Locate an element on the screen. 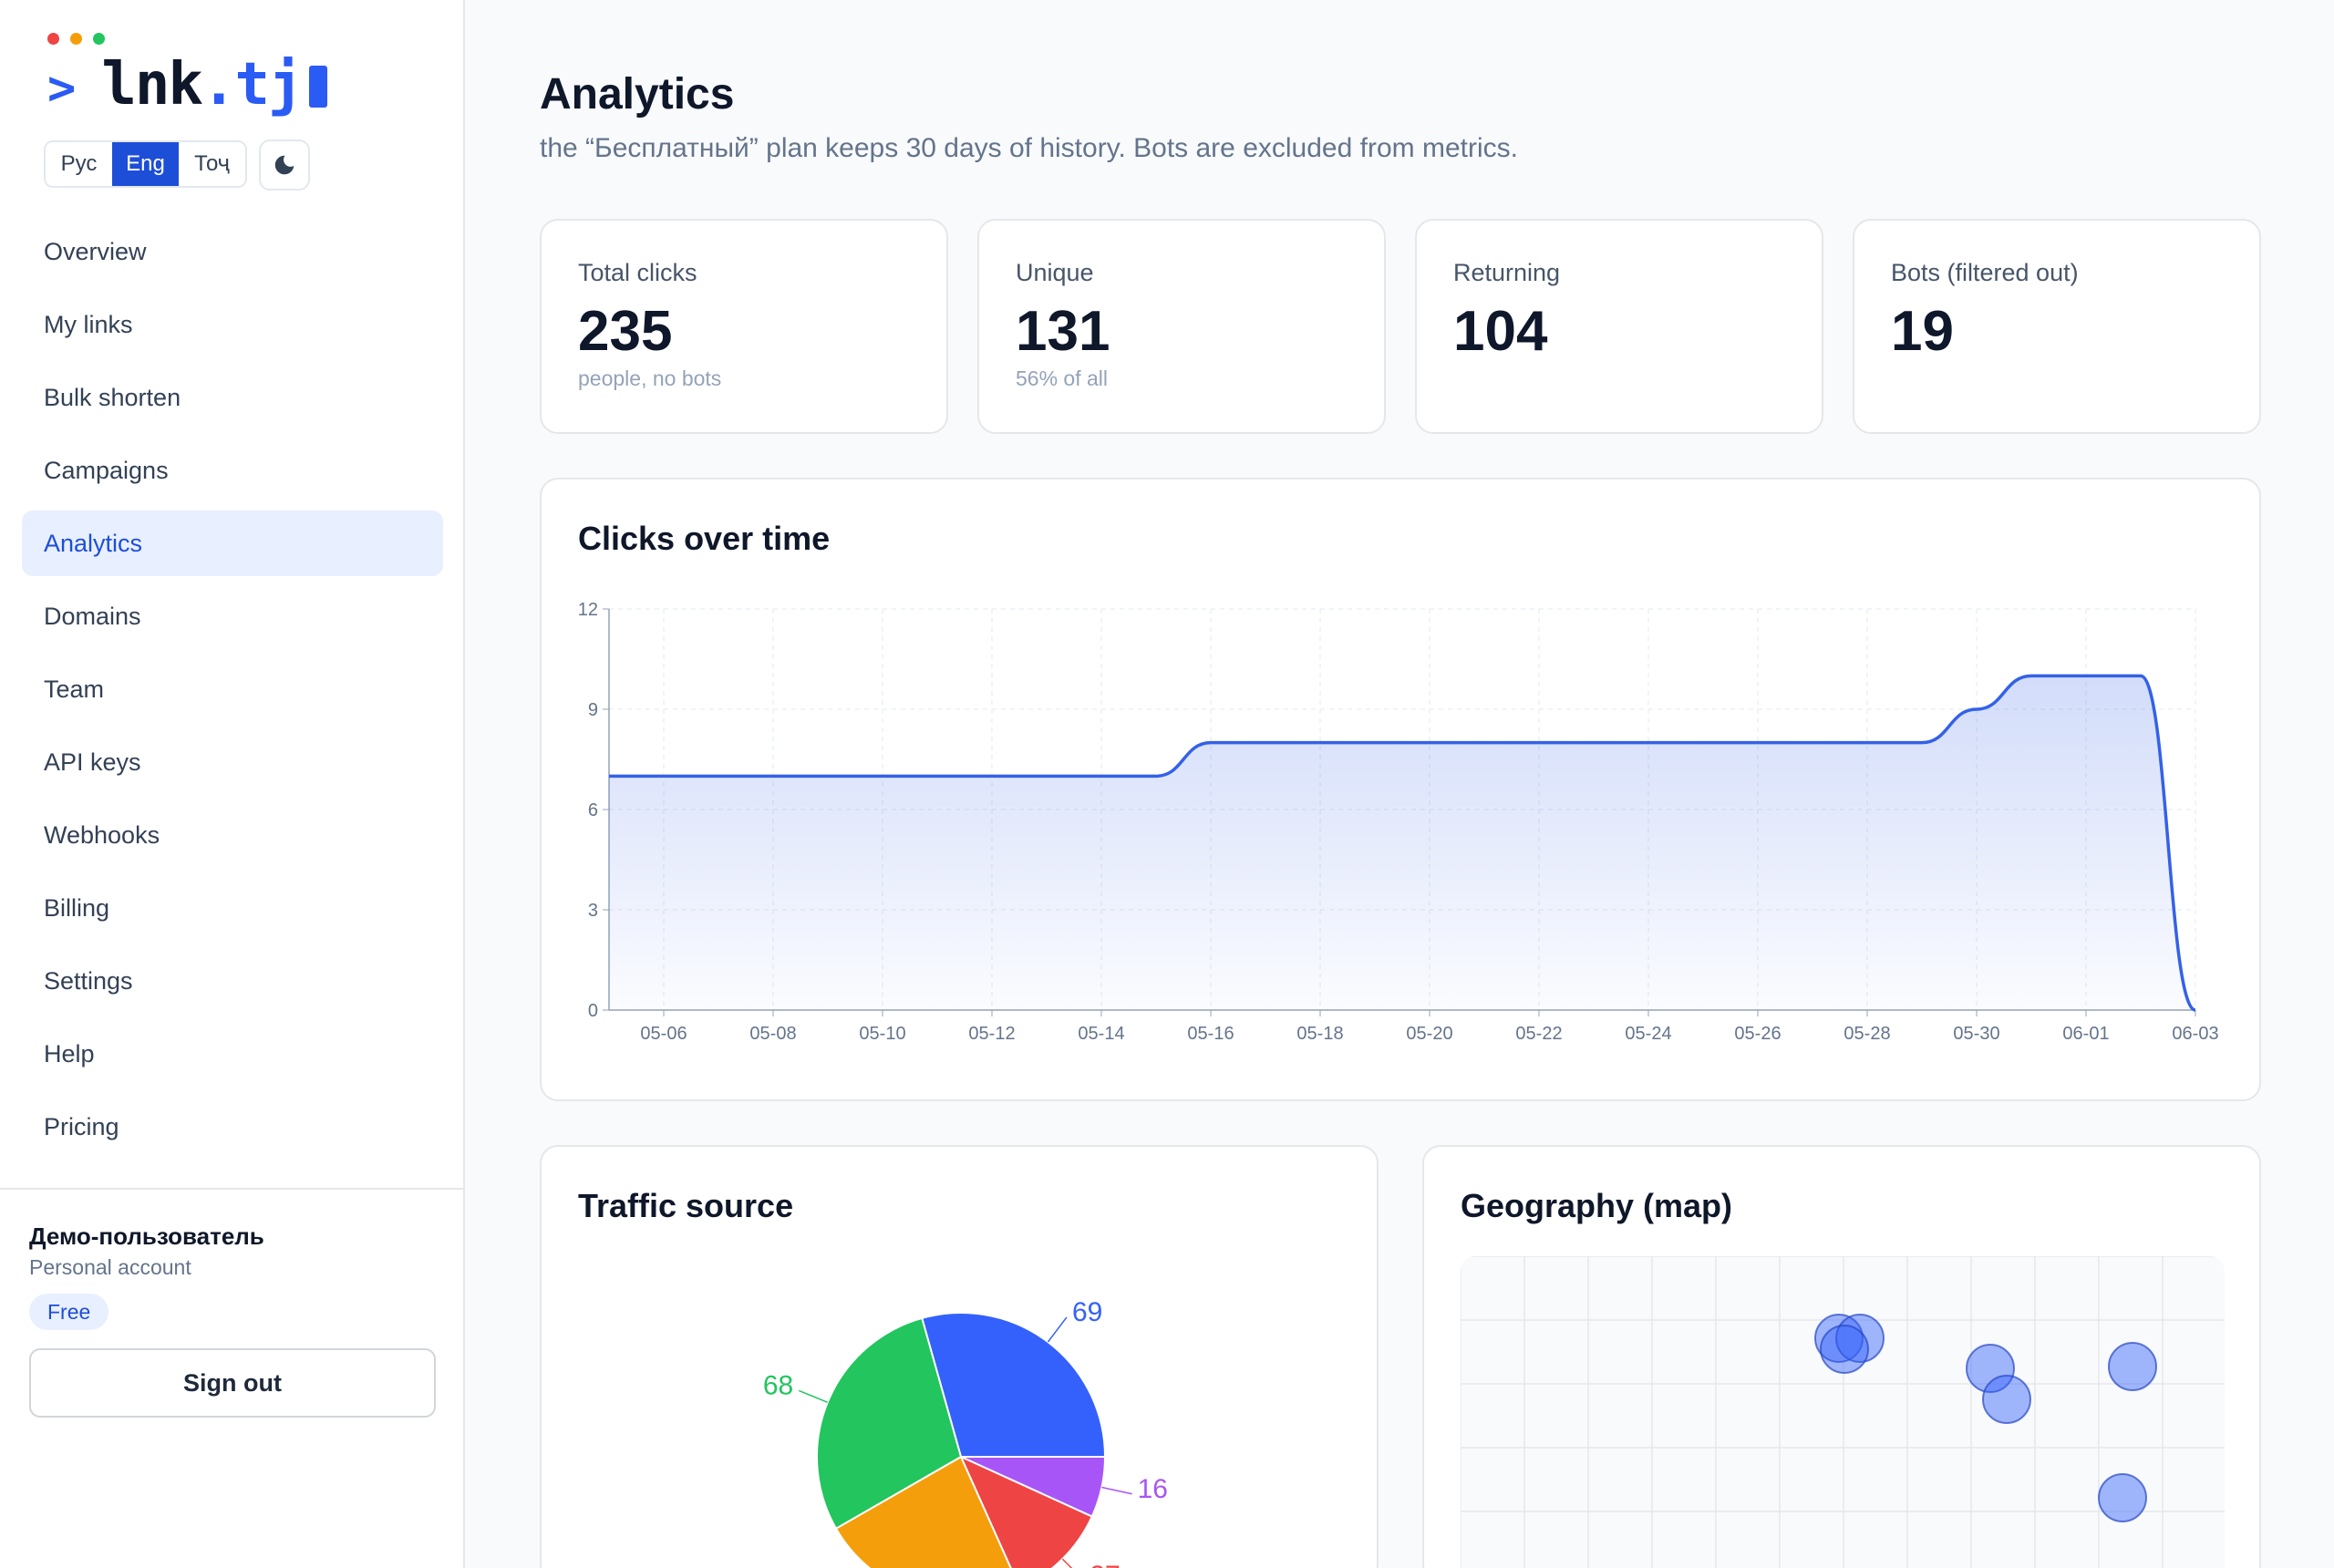 This screenshot has width=2334, height=1568. sign-out-button: Sign out is located at coordinates (232, 1383).